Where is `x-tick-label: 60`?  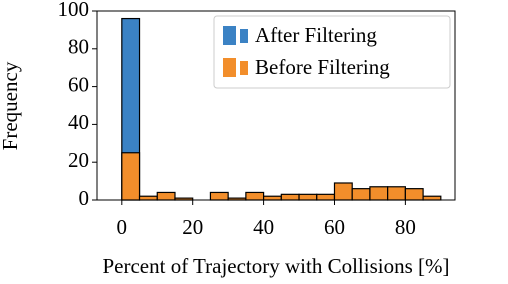 x-tick-label: 60 is located at coordinates (334, 227).